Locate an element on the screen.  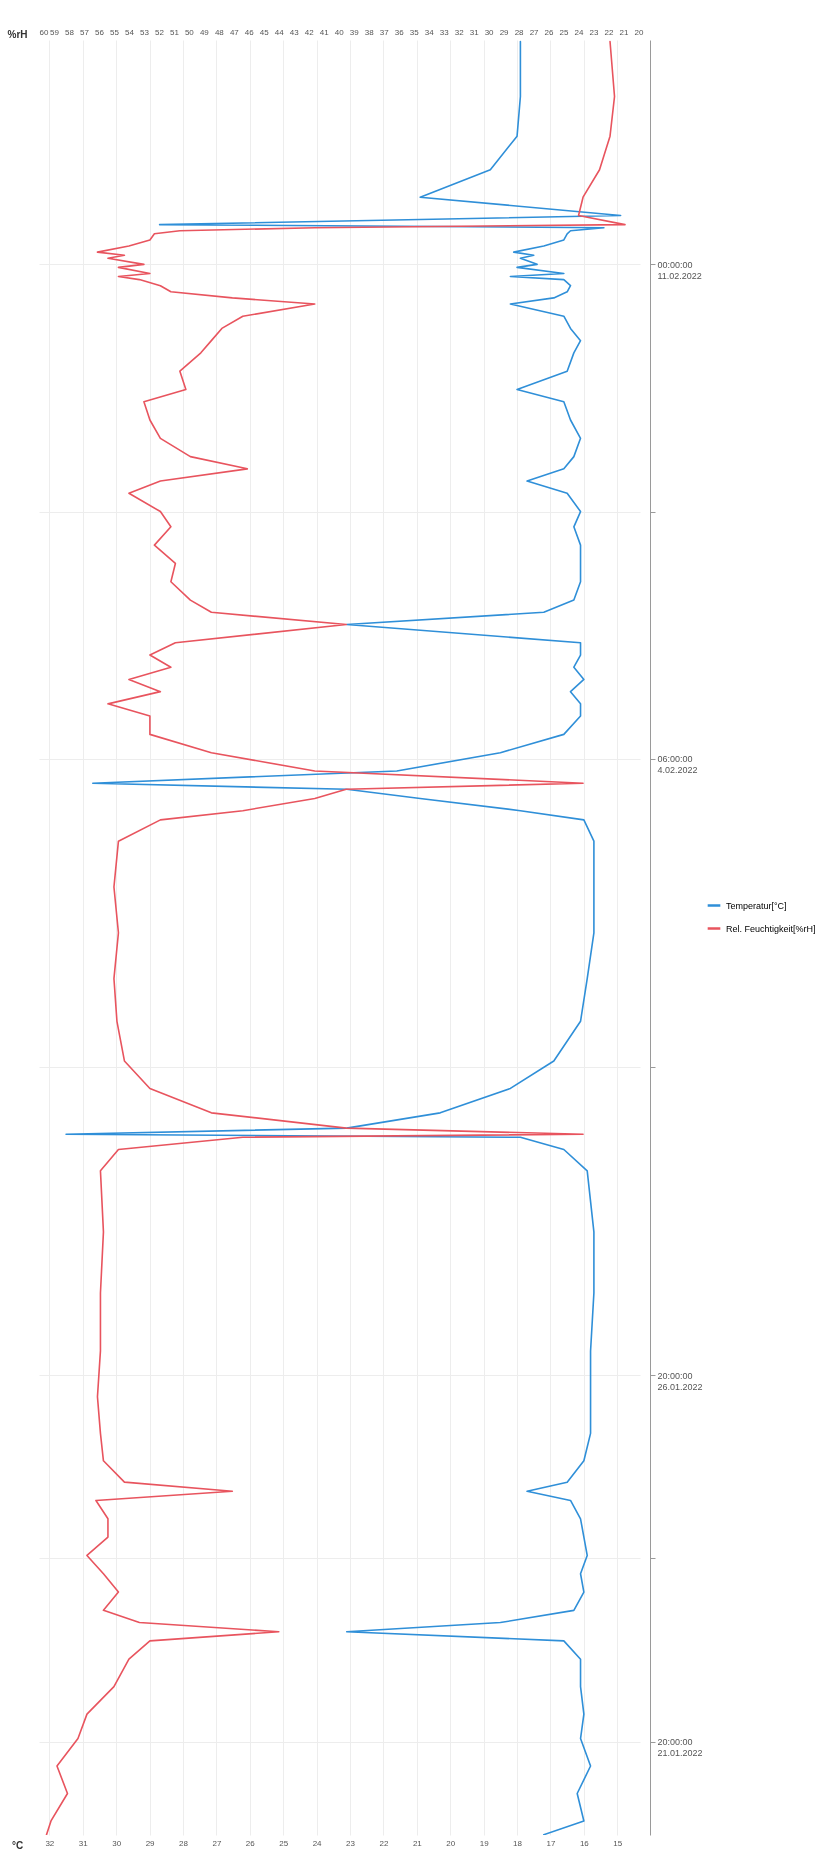
x-tick-label: 19 is located at coordinates (484, 1843).